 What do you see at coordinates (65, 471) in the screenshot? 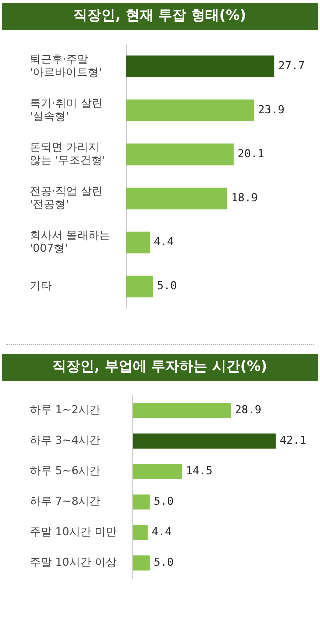
I see `y-tick-label: 하루 5~6시간` at bounding box center [65, 471].